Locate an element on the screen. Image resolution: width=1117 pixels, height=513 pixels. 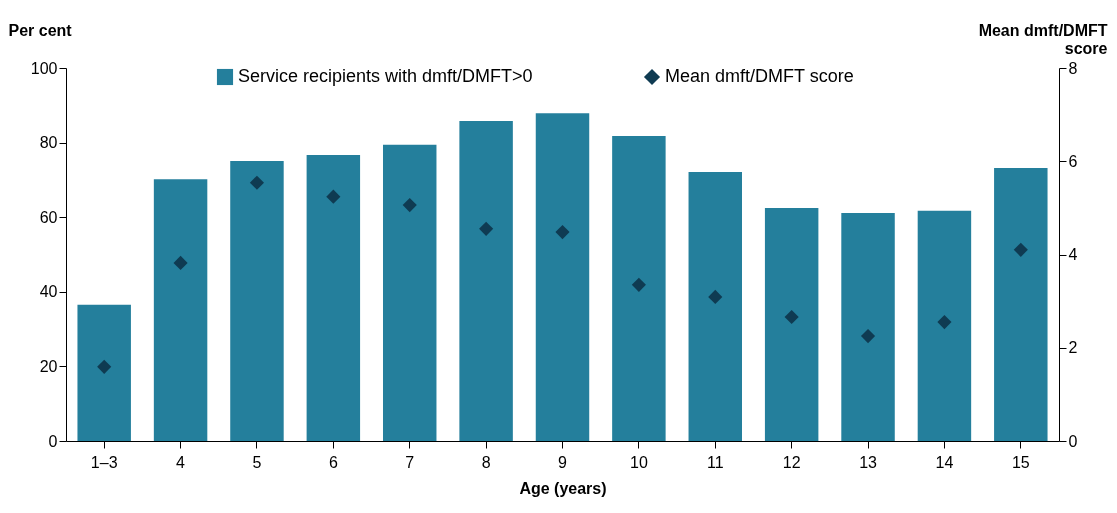
legend-label: Service recipients with dmft/DMFT>0 is located at coordinates (385, 76).